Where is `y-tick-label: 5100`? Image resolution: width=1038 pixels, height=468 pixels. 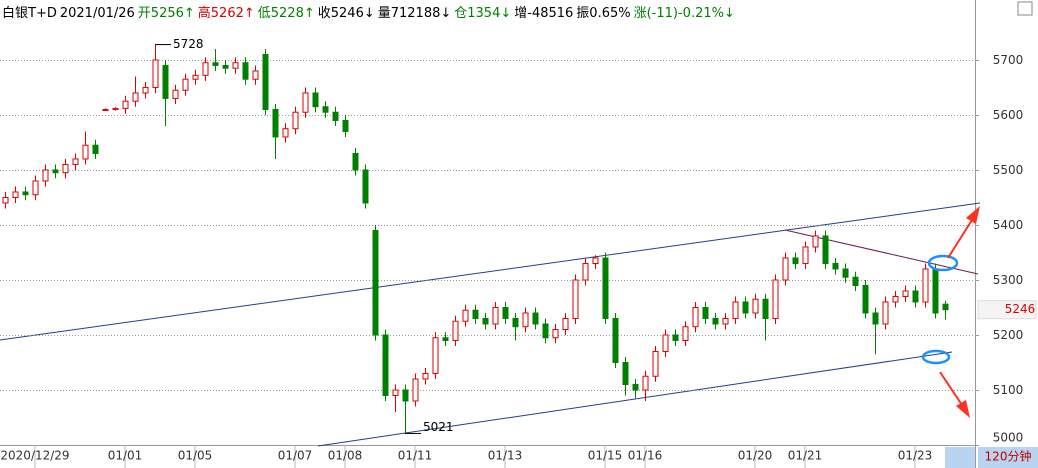 y-tick-label: 5100 is located at coordinates (1008, 390).